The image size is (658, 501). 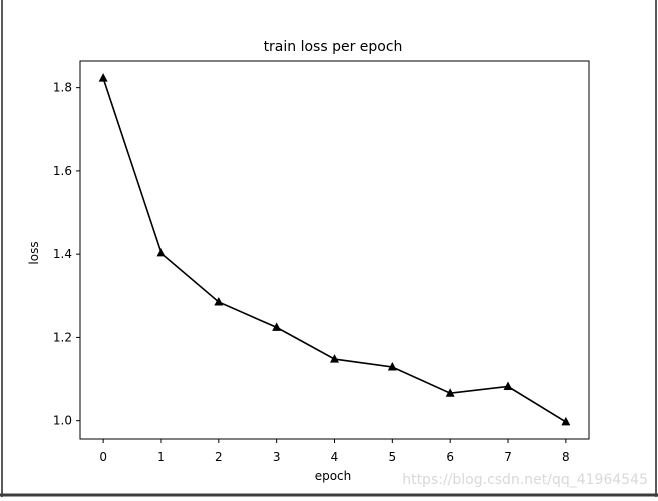 What do you see at coordinates (525, 480) in the screenshot?
I see `watermark-text: https://blog.csdn.net/qq_41964545` at bounding box center [525, 480].